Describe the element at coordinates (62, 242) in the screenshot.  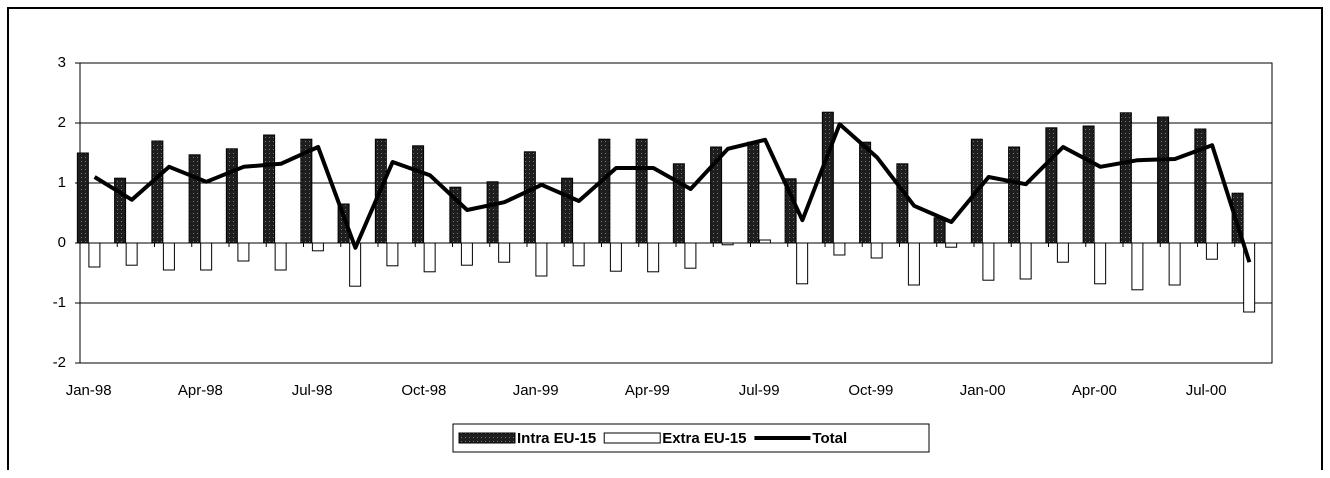
I see `y-tick-label: 0` at that location.